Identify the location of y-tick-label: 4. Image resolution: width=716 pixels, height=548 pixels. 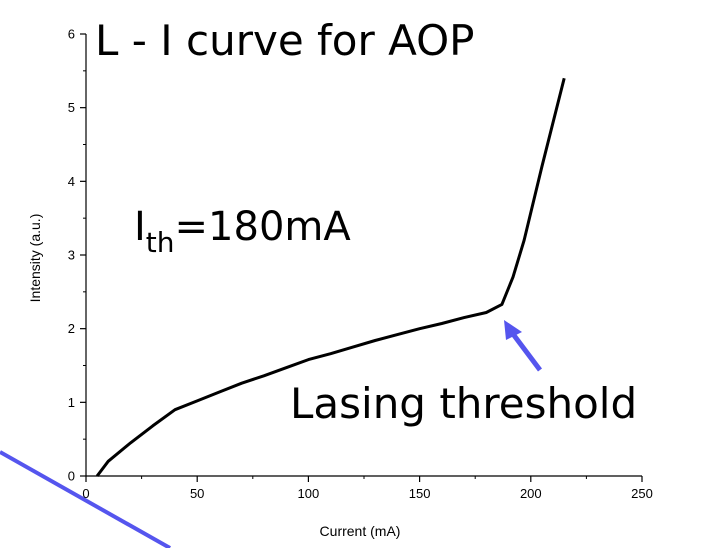
(71, 181).